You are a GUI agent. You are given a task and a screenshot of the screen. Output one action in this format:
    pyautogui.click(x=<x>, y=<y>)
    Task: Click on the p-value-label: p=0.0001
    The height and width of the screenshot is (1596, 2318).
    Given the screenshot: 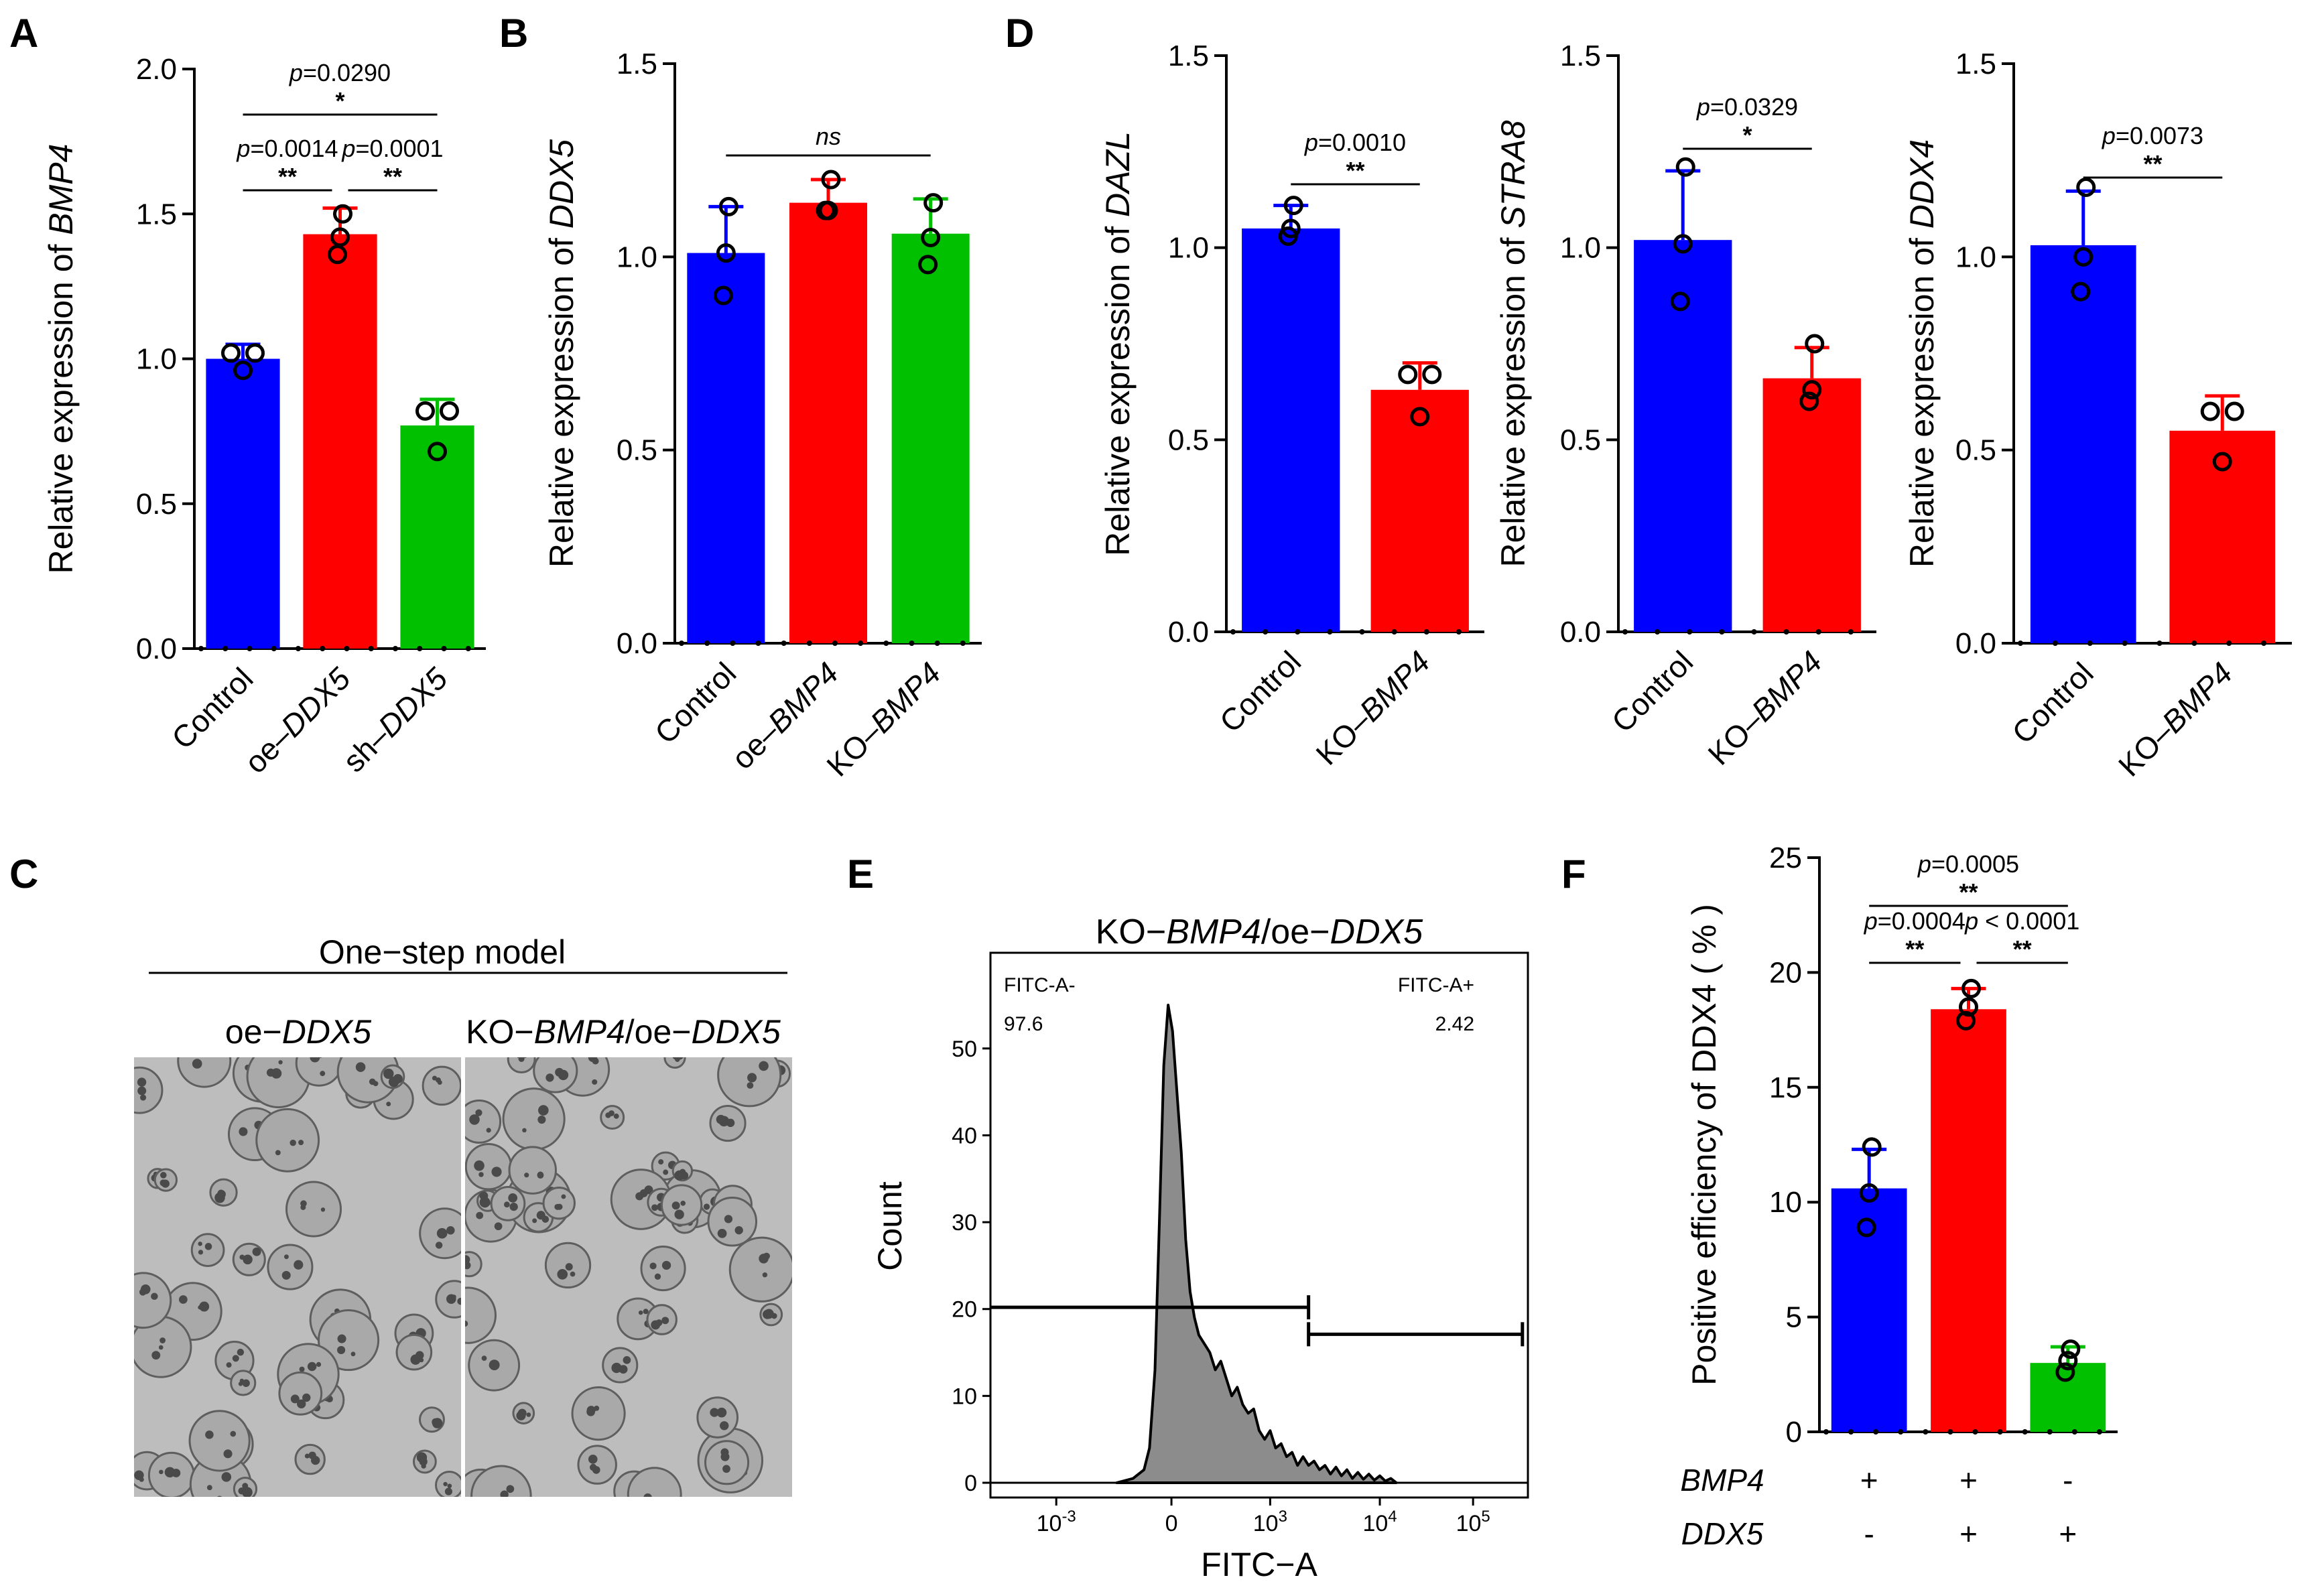 What is the action you would take?
    pyautogui.click(x=392, y=148)
    